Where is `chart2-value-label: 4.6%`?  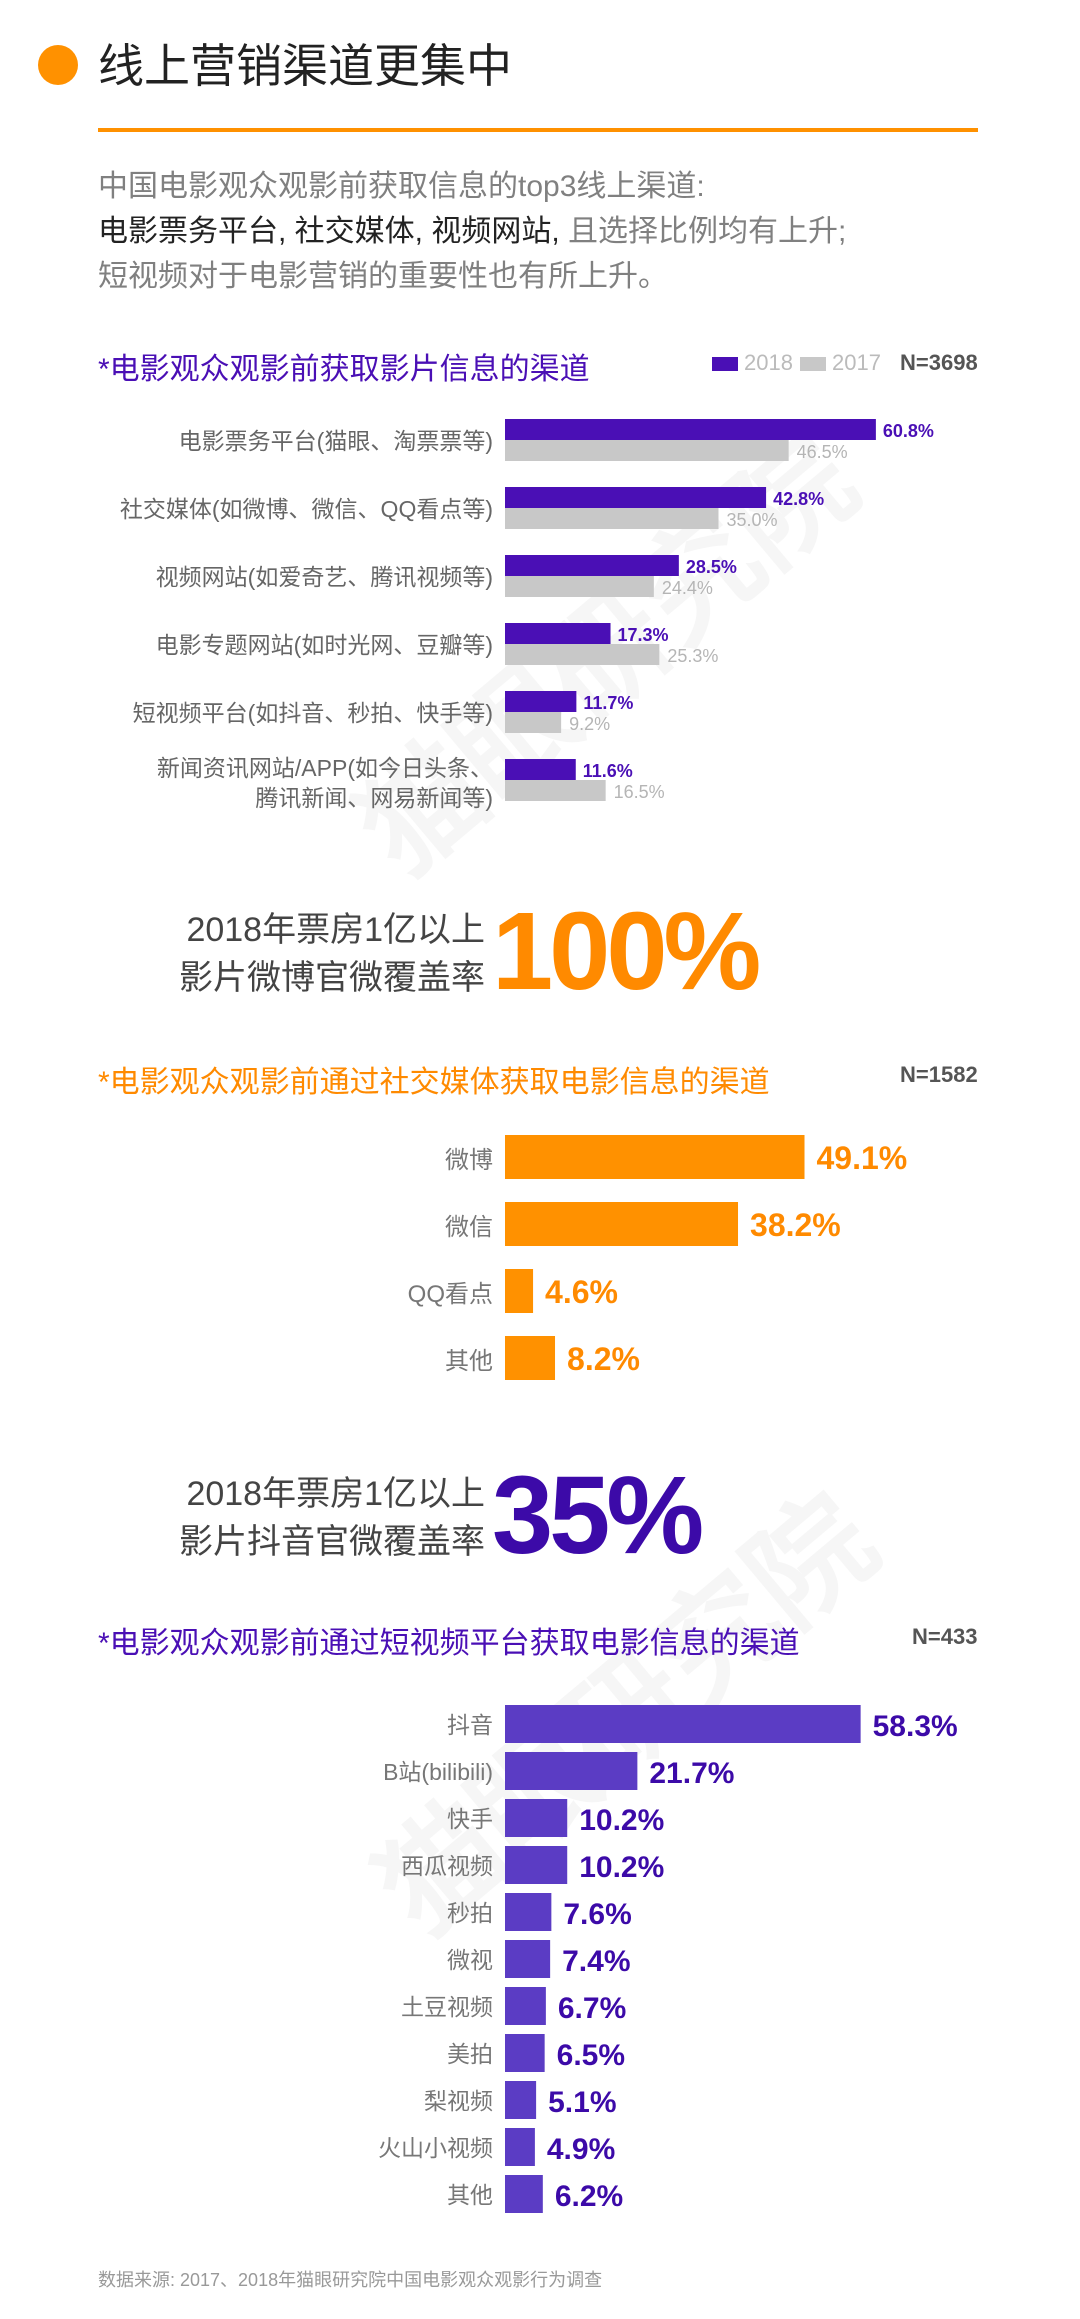
chart2-value-label: 4.6% is located at coordinates (581, 1292).